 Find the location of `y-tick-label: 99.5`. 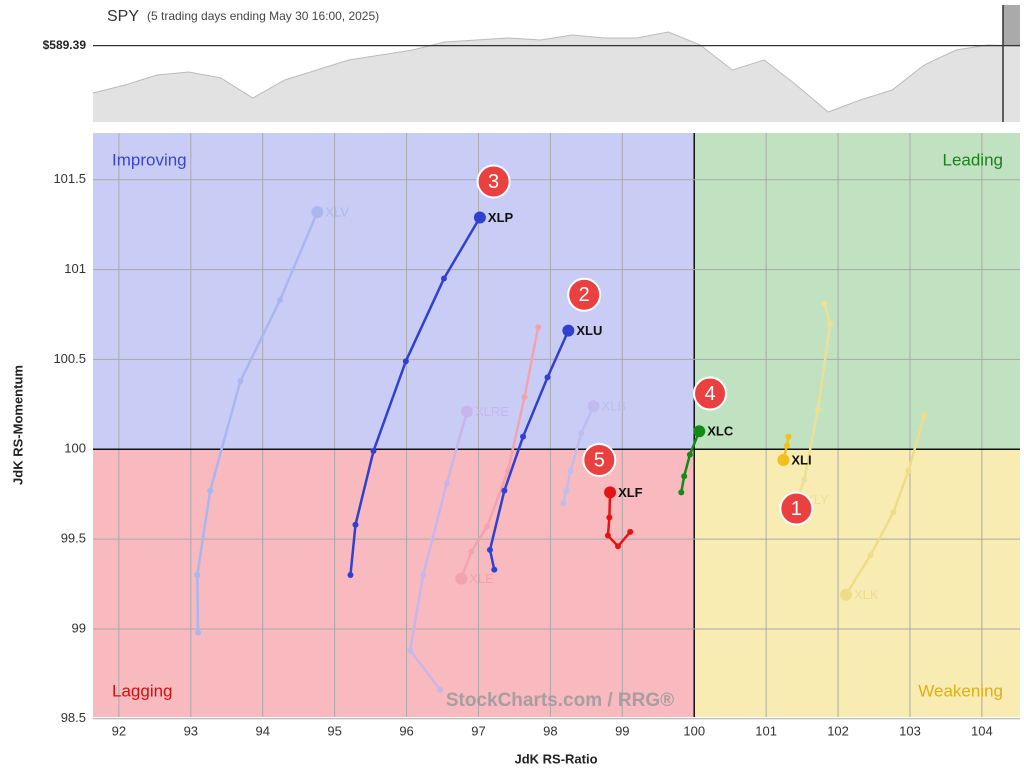

y-tick-label: 99.5 is located at coordinates (73, 538).